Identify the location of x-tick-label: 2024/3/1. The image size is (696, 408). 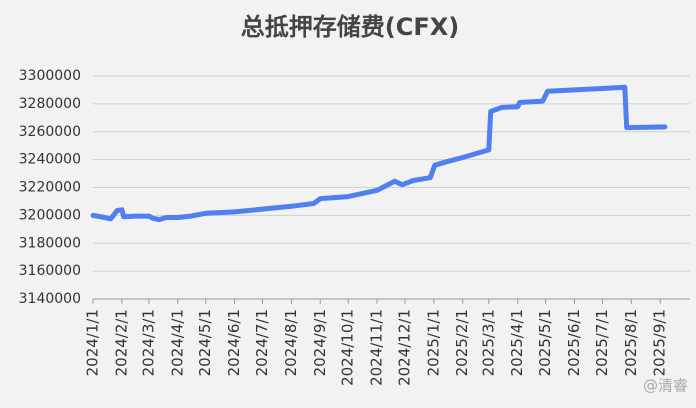
(148, 342).